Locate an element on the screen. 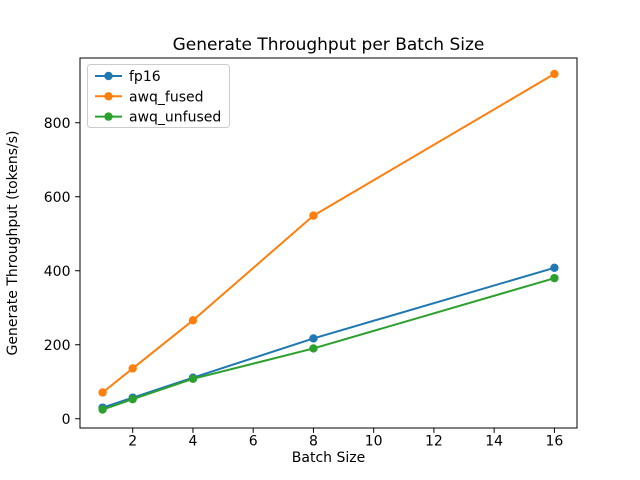 The width and height of the screenshot is (640, 480). legend-label-awq_unfused: awq_unfused is located at coordinates (175, 118).